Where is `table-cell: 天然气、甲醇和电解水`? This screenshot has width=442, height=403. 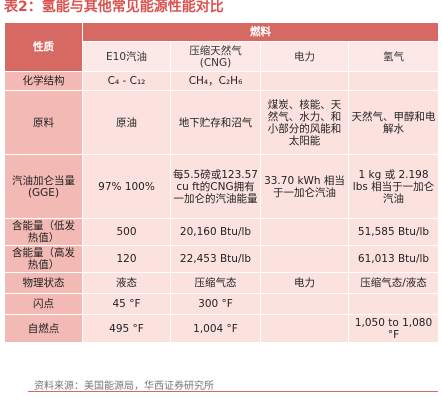
table-cell: 天然气、甲醇和电解水 is located at coordinates (393, 122).